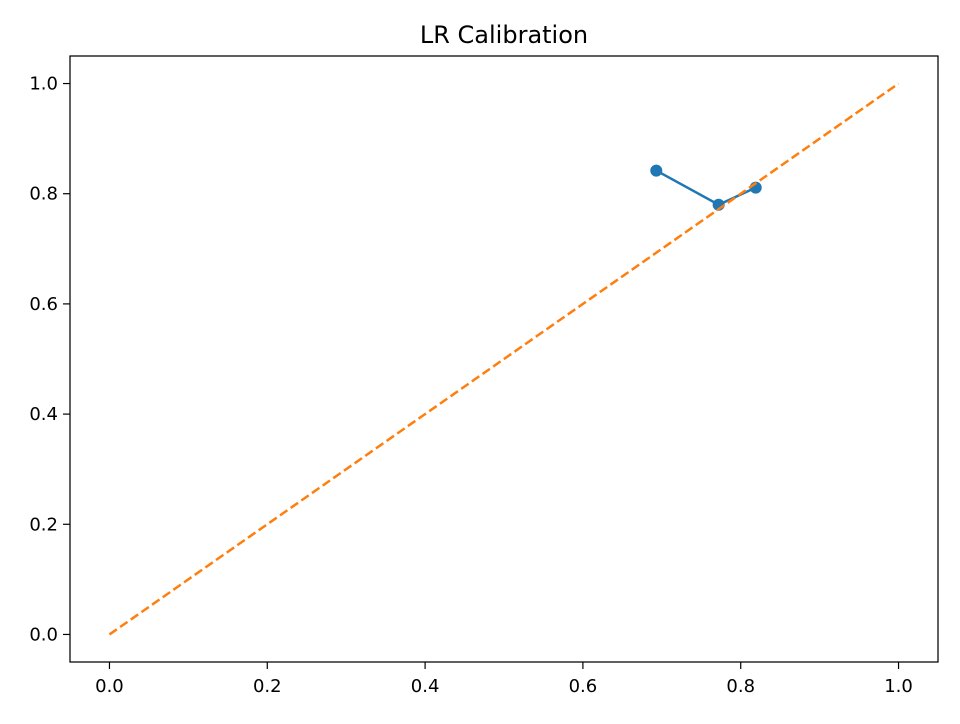  Describe the element at coordinates (43, 84) in the screenshot. I see `y-tick-label: 1.0` at that location.